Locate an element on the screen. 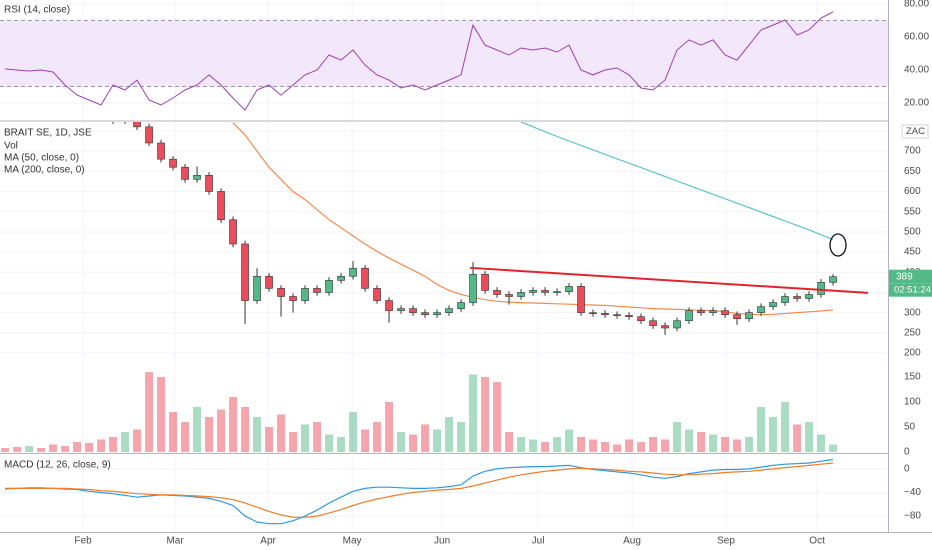  x-tick-label: Mar is located at coordinates (175, 541).